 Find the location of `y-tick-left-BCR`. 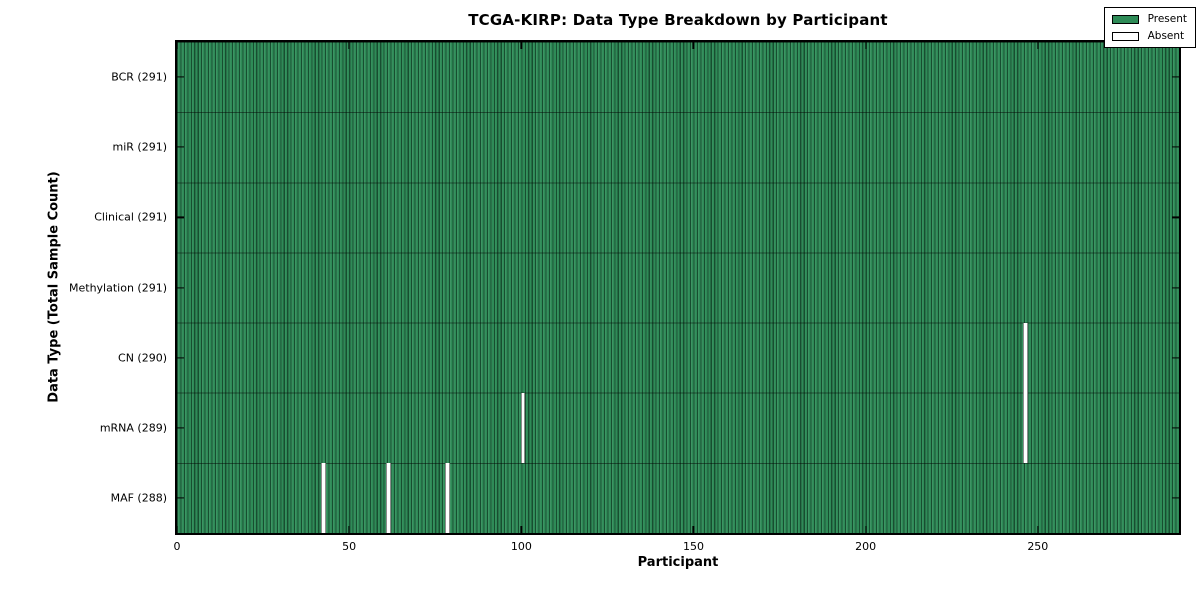

y-tick-left-BCR is located at coordinates (180, 77).